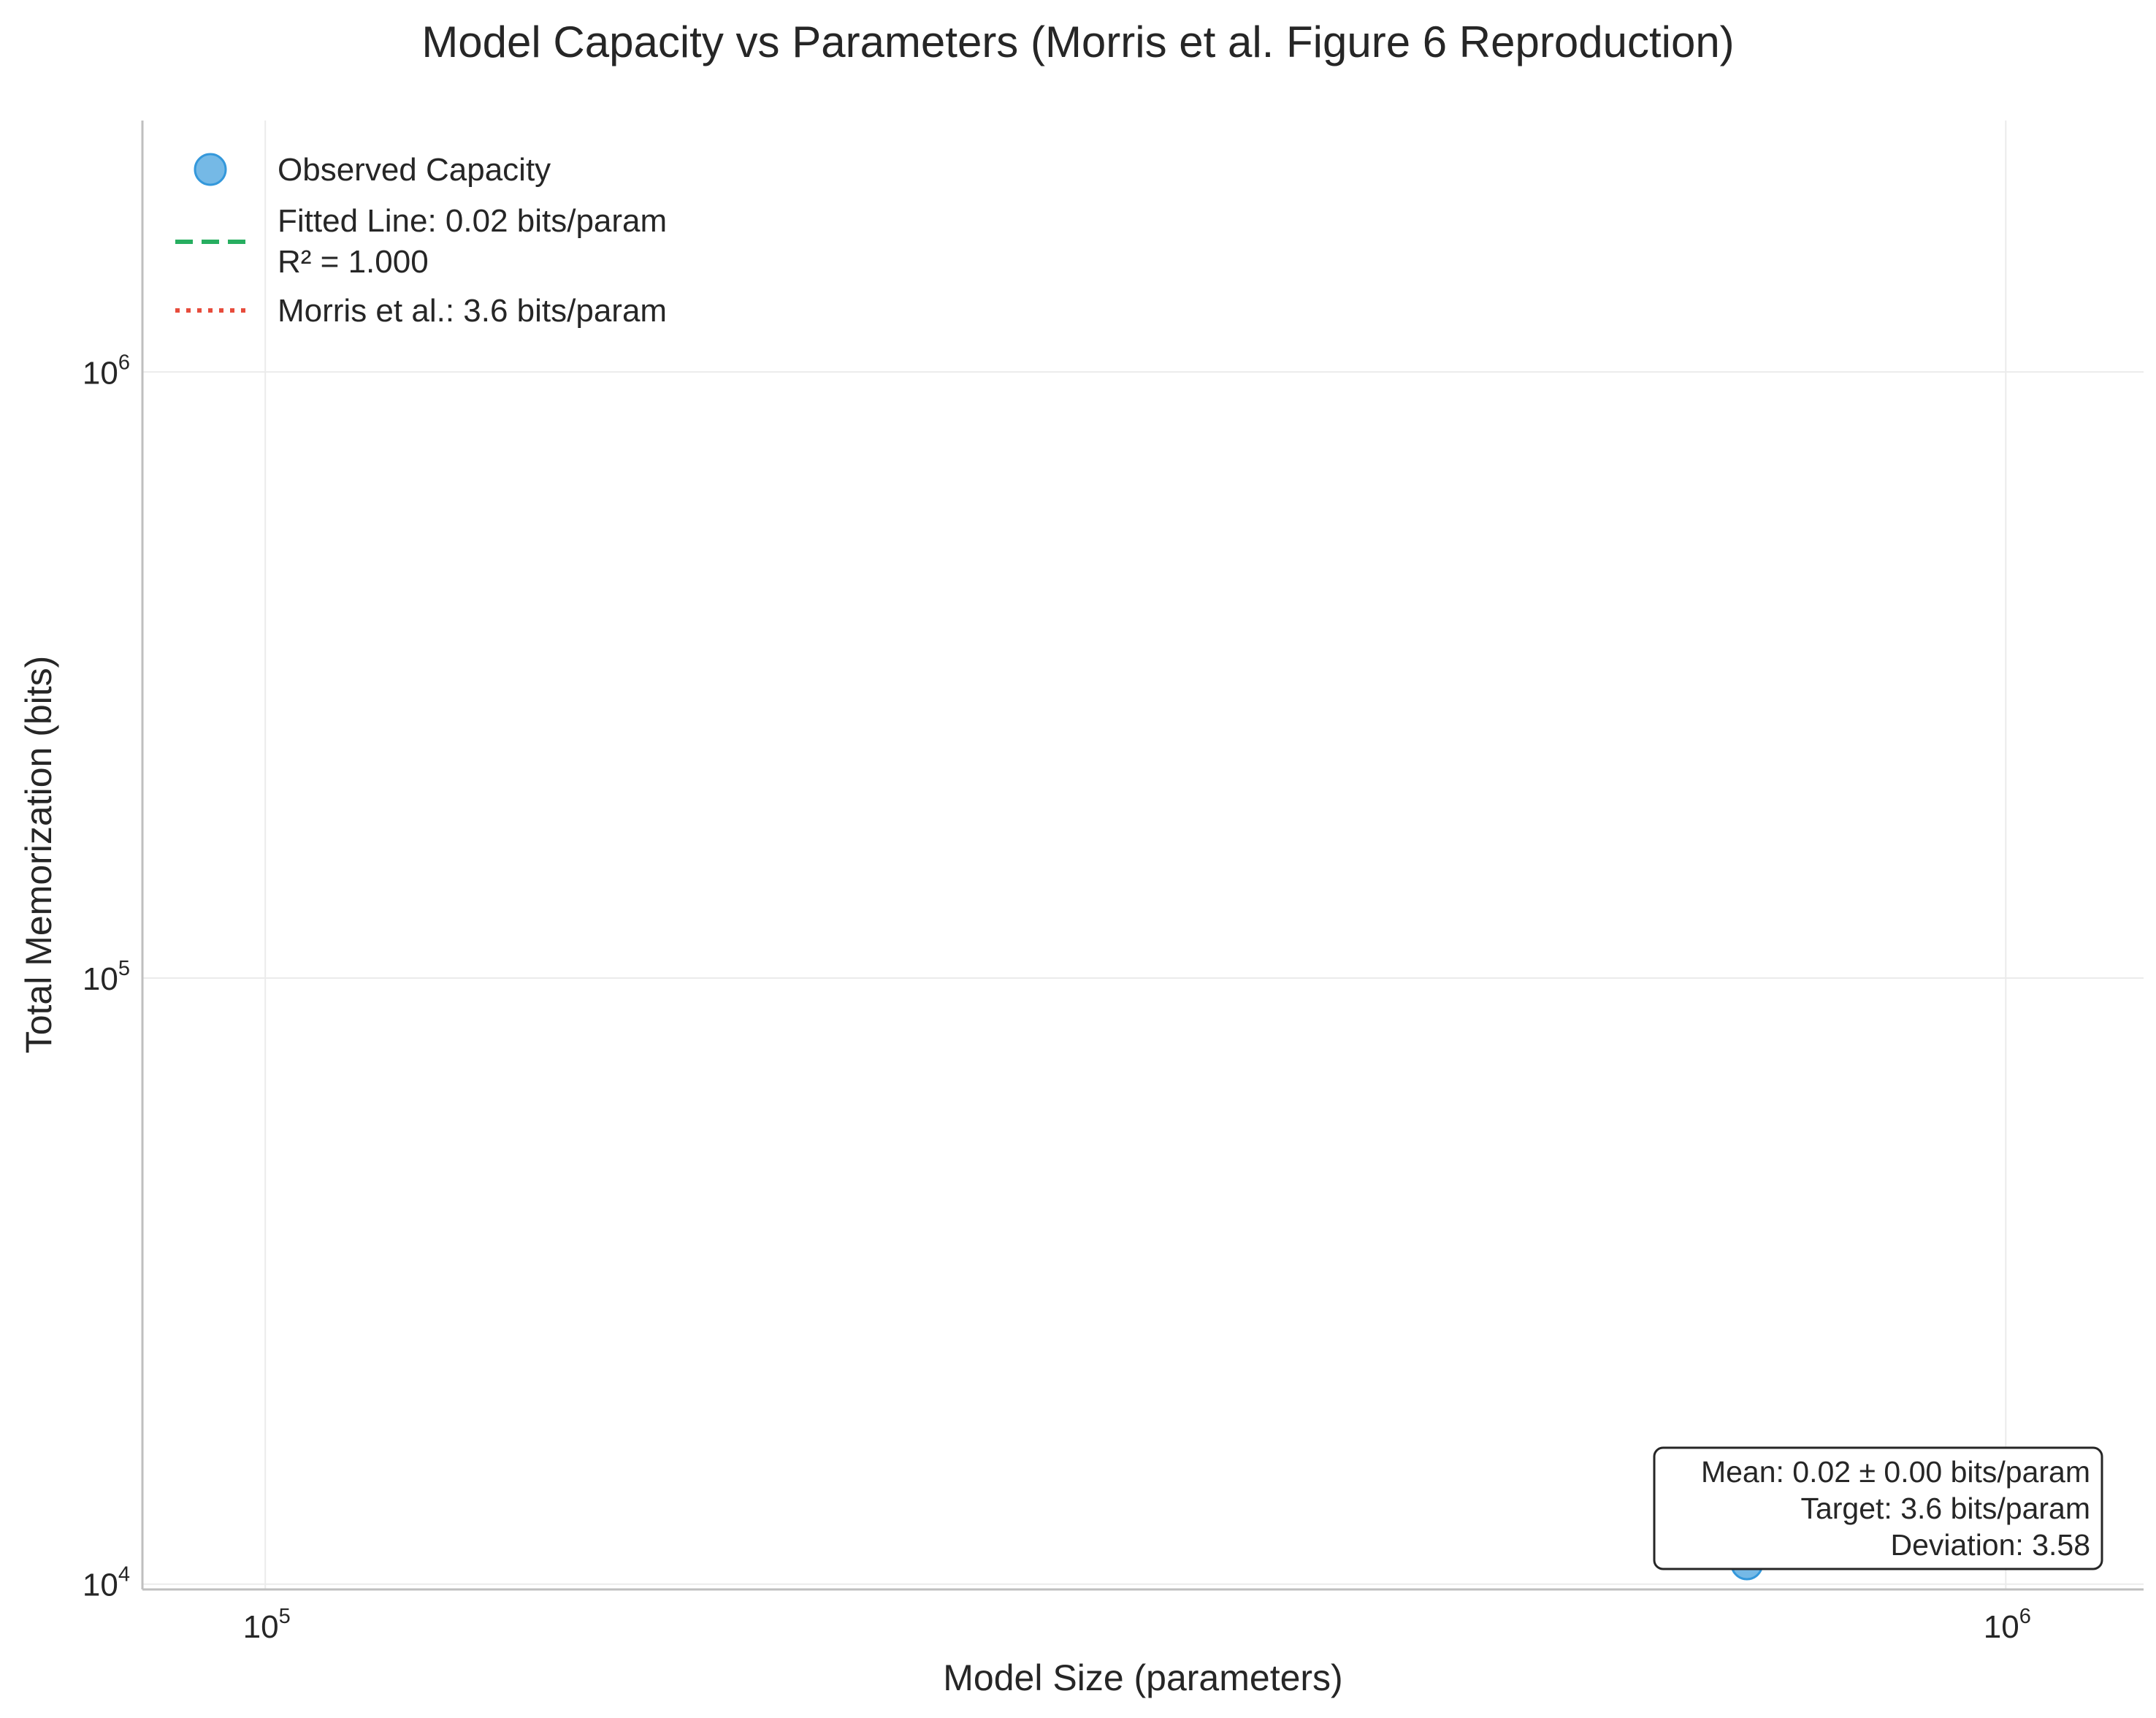  What do you see at coordinates (1945, 1508) in the screenshot?
I see `stats-line: Target: 3.6 bits/param` at bounding box center [1945, 1508].